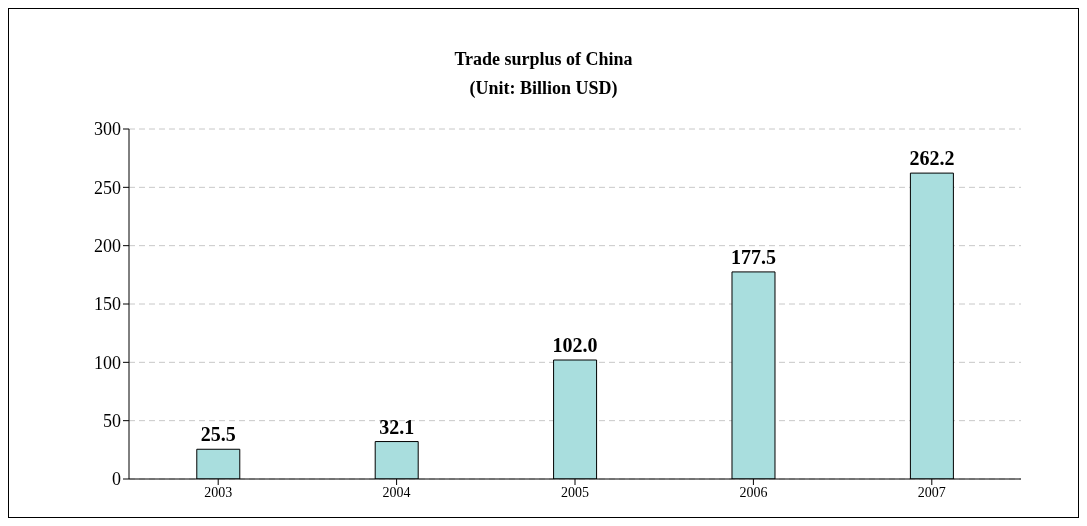 Image resolution: width=1087 pixels, height=526 pixels. Describe the element at coordinates (218, 434) in the screenshot. I see `data-label: 25.5` at that location.